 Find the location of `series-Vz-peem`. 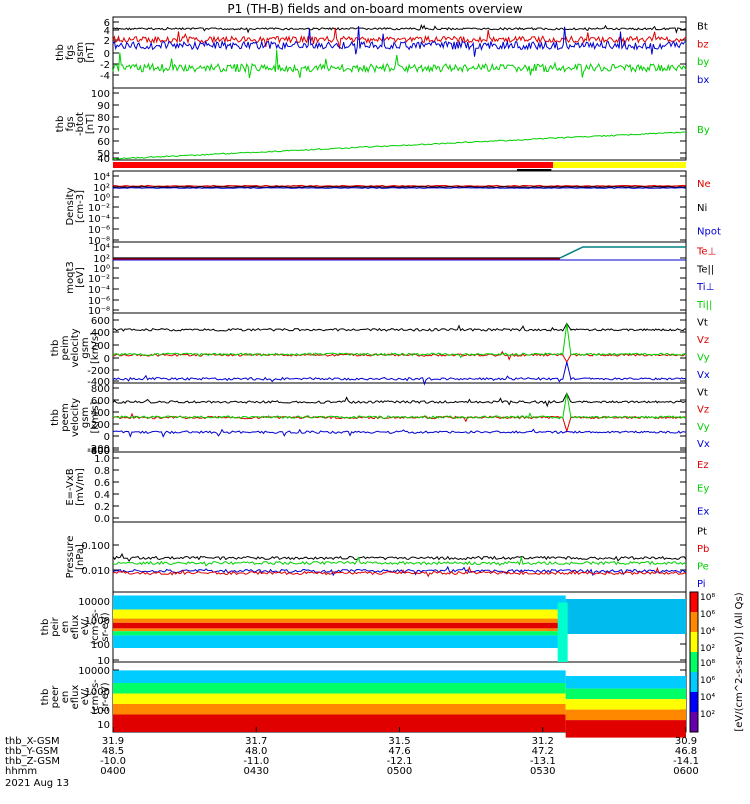

series-Vz-peem is located at coordinates (399, 423).